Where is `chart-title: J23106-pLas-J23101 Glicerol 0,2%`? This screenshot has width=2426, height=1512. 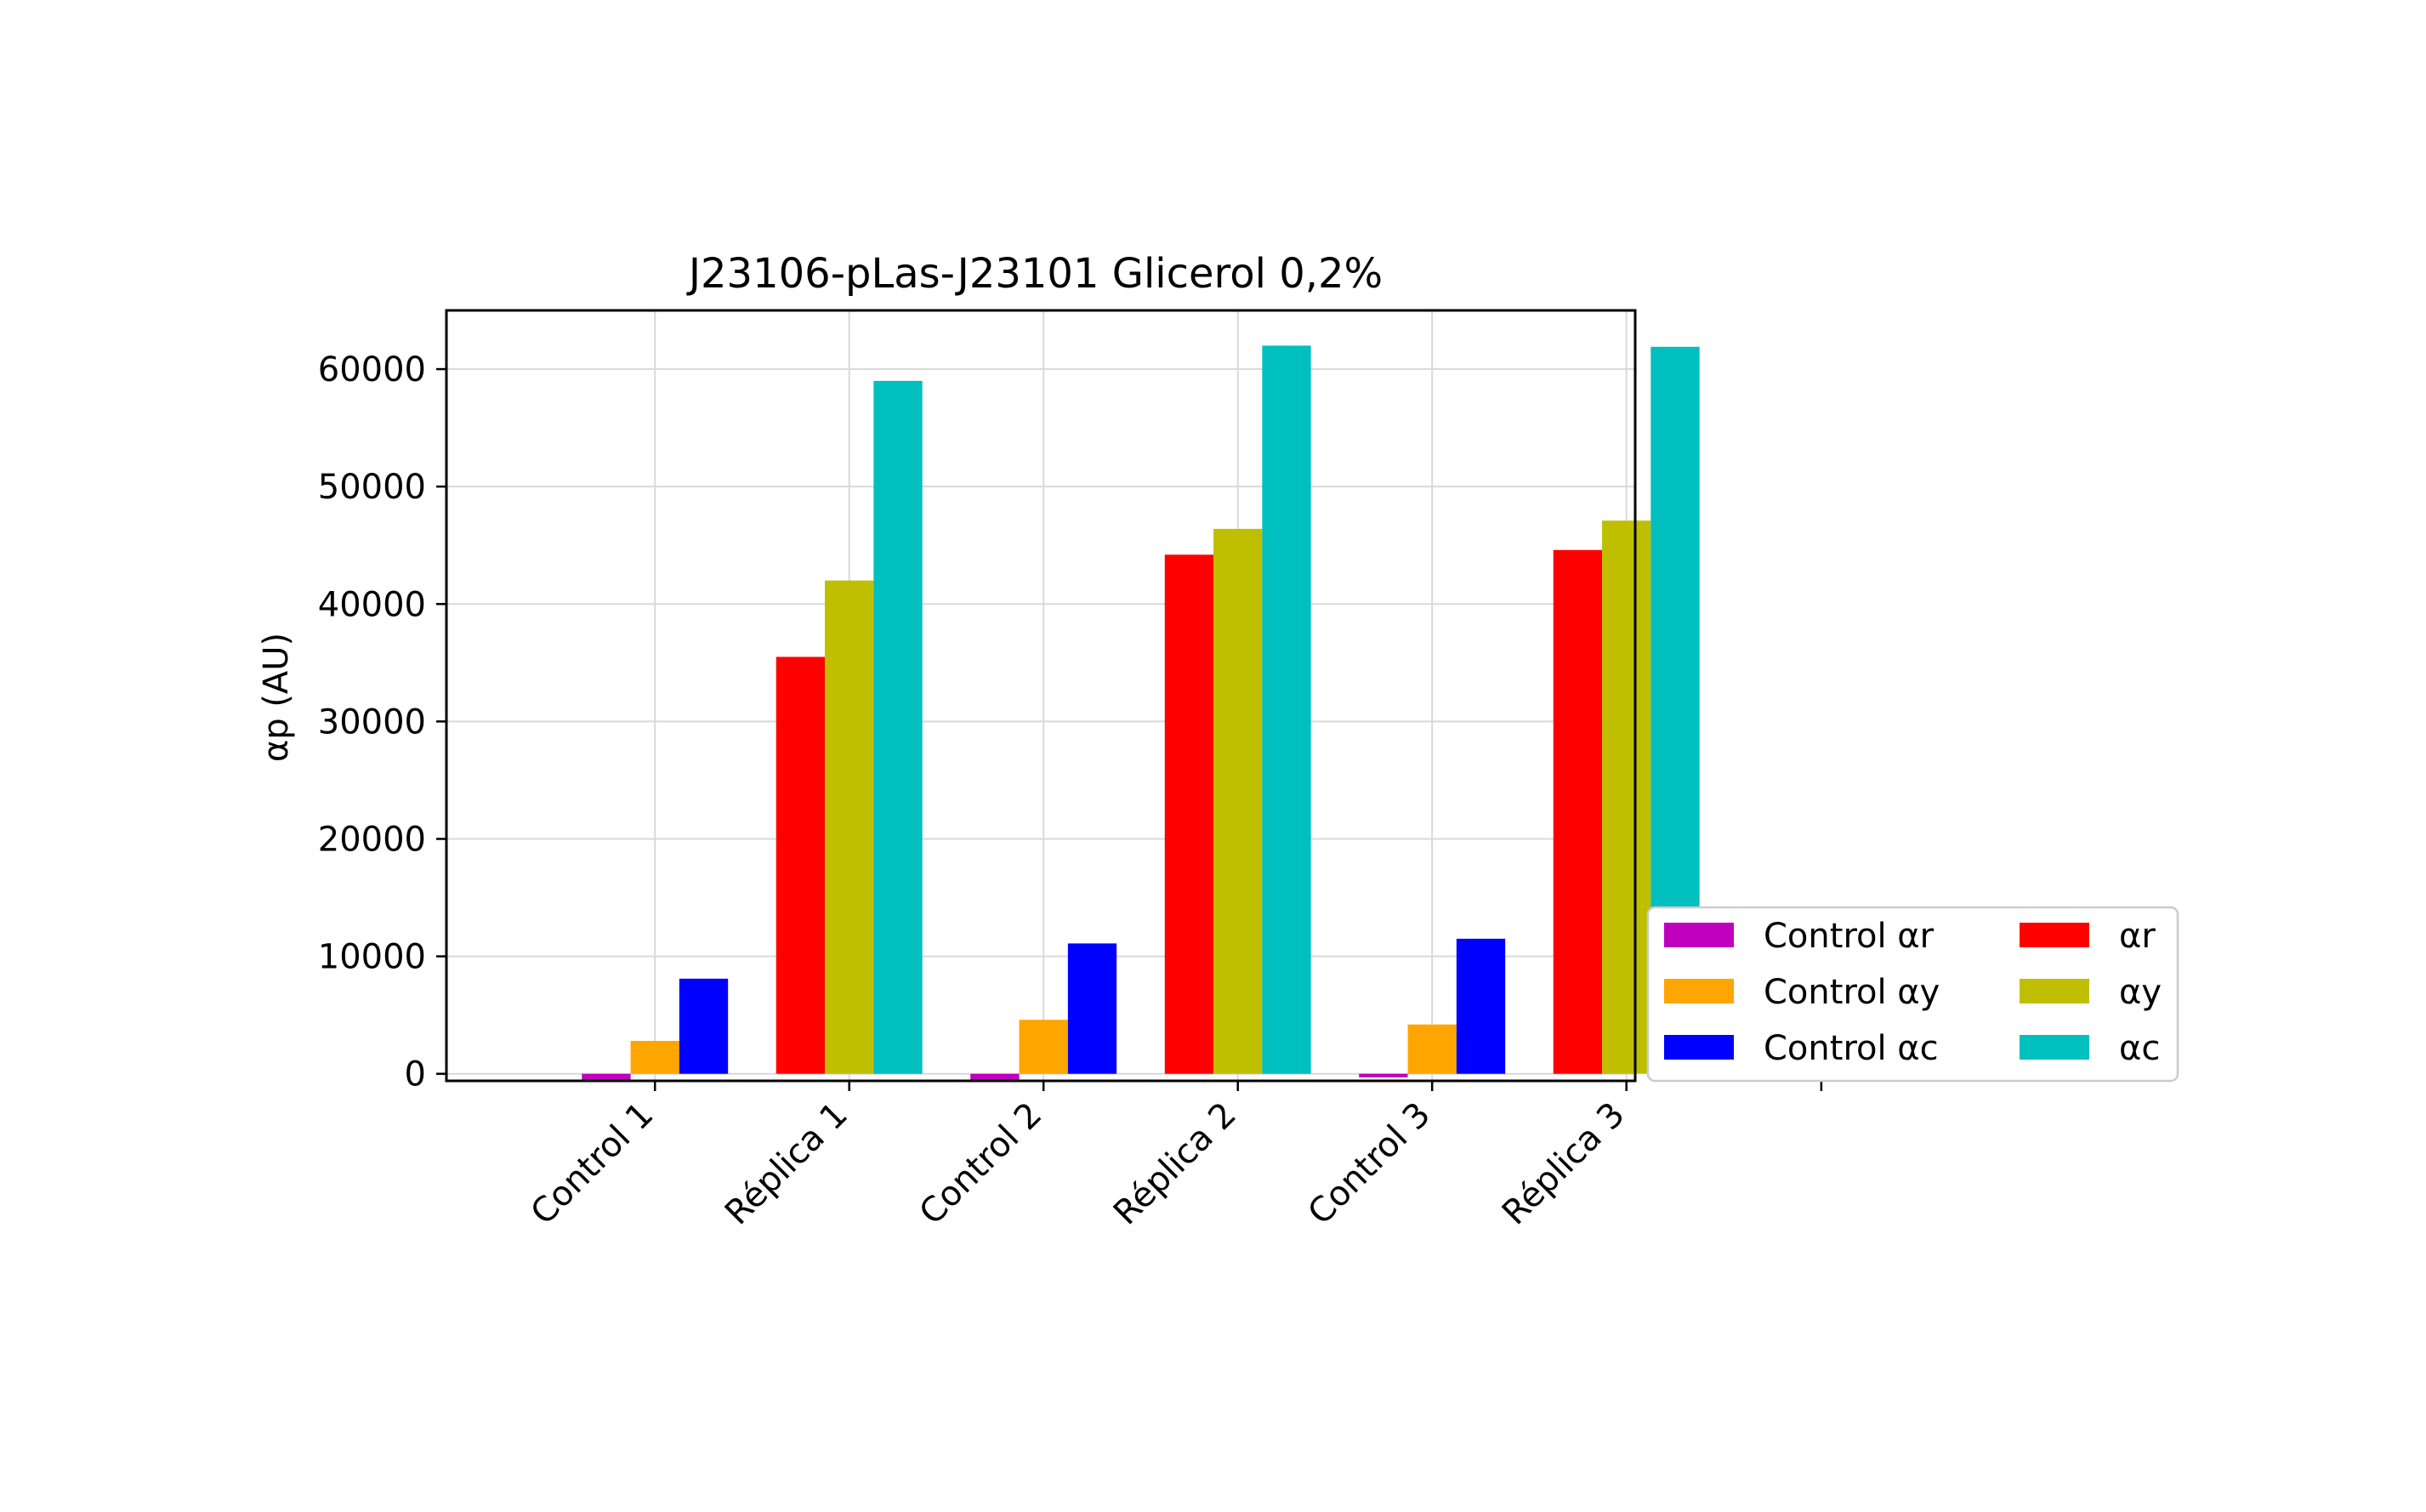 chart-title: J23106-pLas-J23101 Glicerol 0,2% is located at coordinates (1034, 274).